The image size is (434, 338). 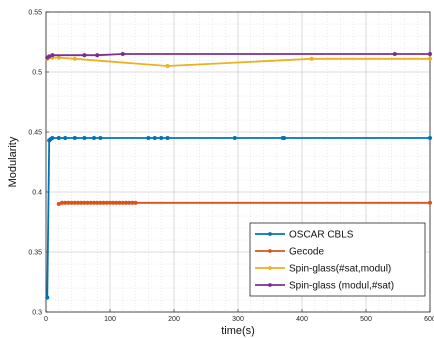 What do you see at coordinates (429, 319) in the screenshot?
I see `x-tick-label: 600` at bounding box center [429, 319].